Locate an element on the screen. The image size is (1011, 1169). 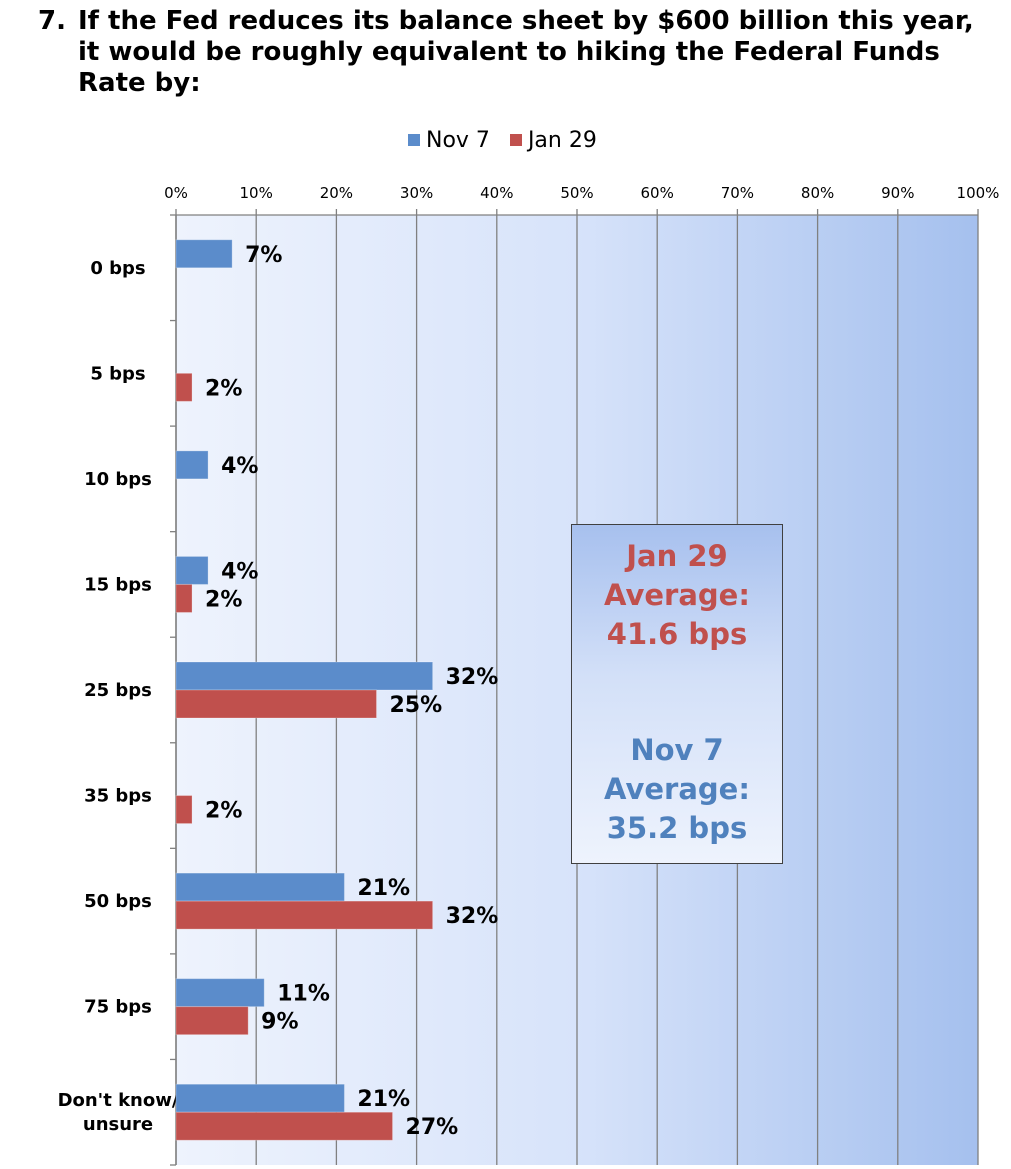
legend: Nov 7 Jan 29 is located at coordinates (512, 140).